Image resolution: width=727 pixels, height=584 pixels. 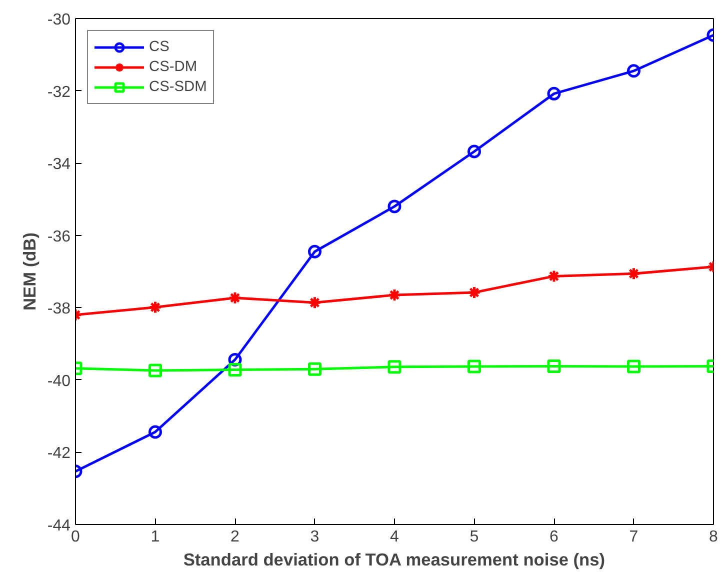 What do you see at coordinates (155, 537) in the screenshot?
I see `x-tick-label: 1` at bounding box center [155, 537].